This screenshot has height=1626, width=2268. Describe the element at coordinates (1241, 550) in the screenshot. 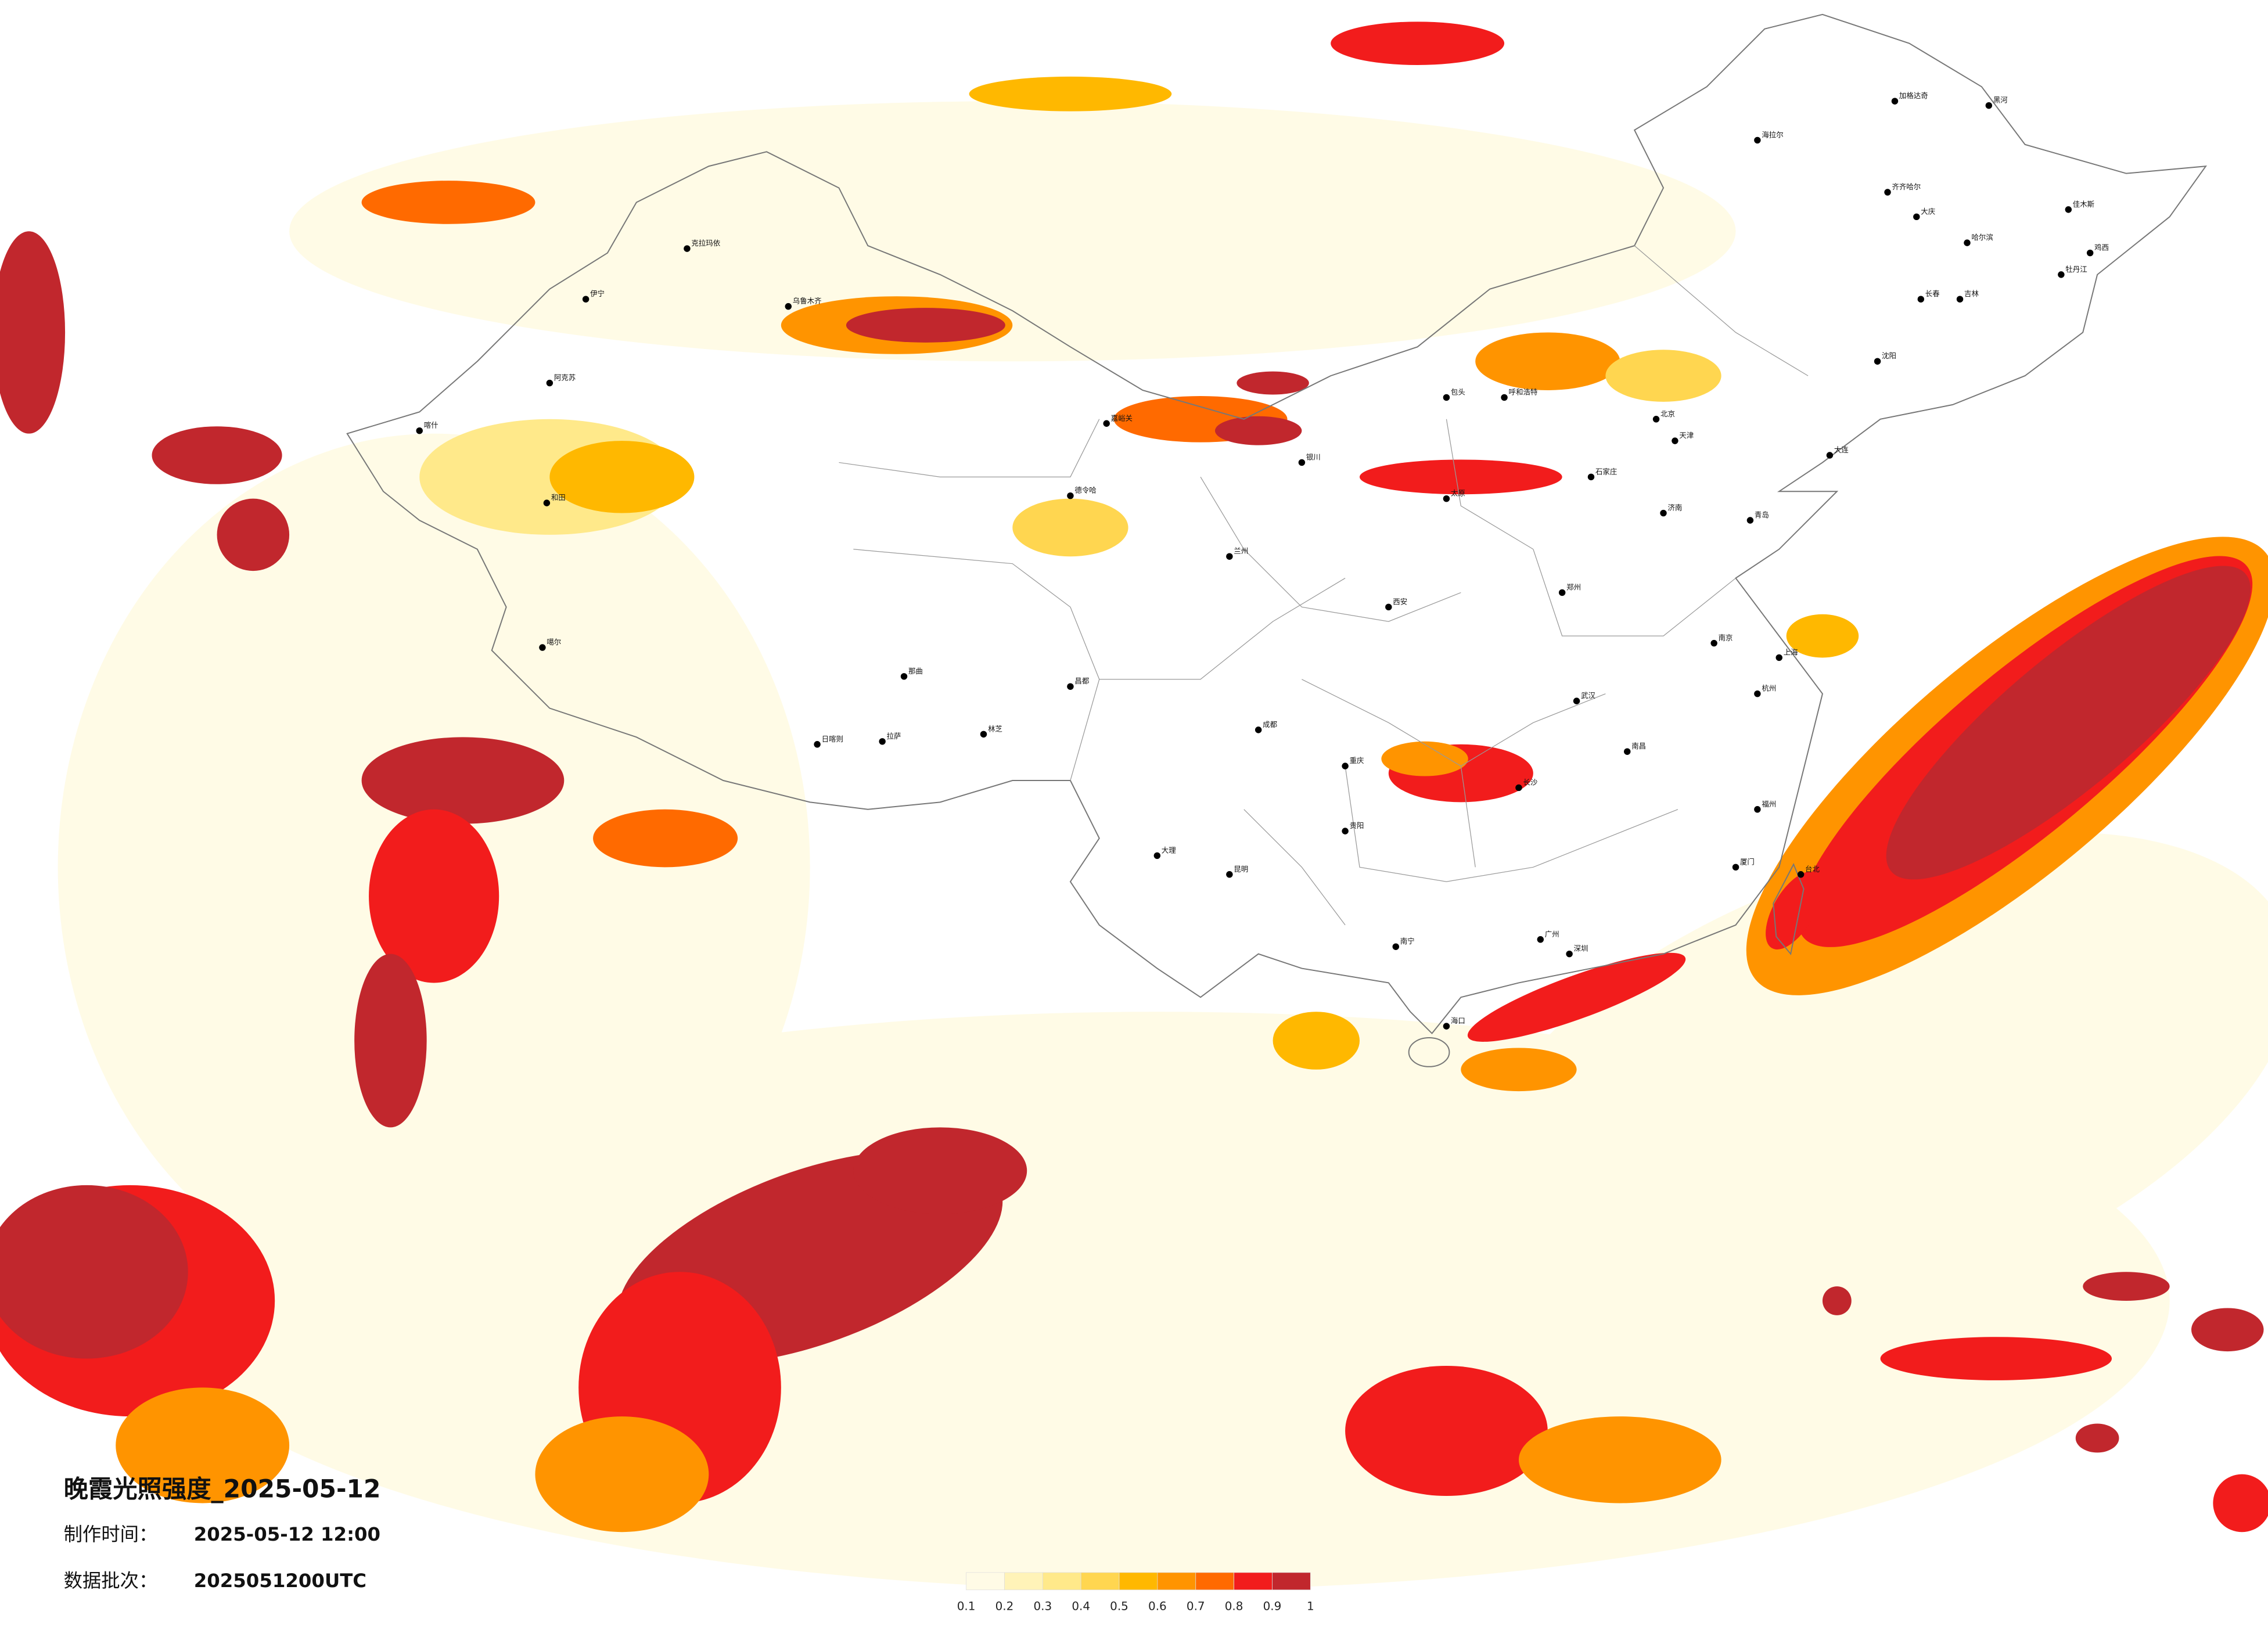

I see `city-label: 兰州` at that location.